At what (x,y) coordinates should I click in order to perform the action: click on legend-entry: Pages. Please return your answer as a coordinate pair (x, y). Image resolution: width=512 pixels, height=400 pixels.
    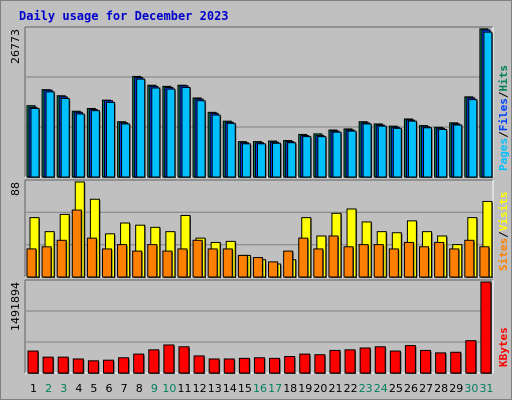
    Looking at the image, I should click on (503, 154).